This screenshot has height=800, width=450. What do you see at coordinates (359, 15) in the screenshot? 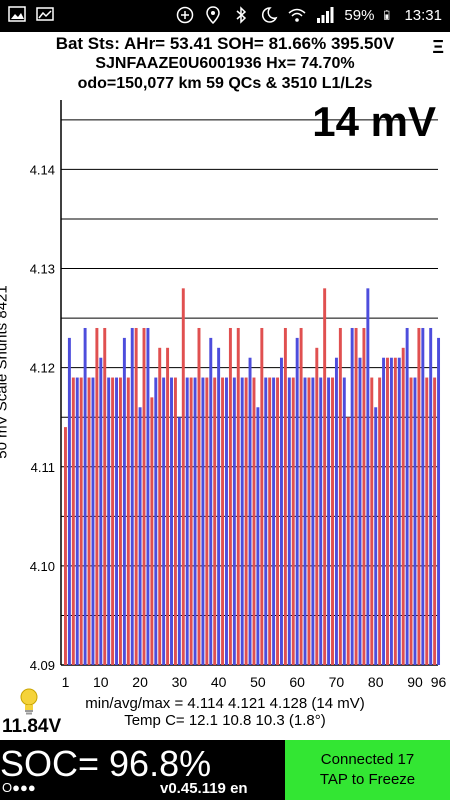
I see `battery-percent: 59%` at bounding box center [359, 15].